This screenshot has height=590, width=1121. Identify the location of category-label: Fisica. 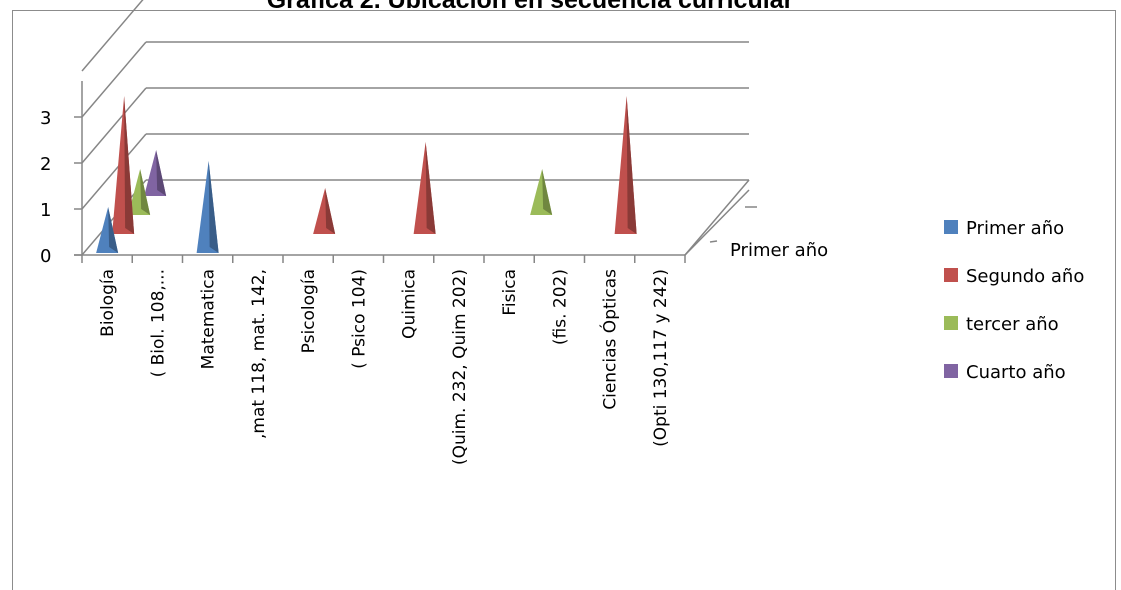
(510, 292).